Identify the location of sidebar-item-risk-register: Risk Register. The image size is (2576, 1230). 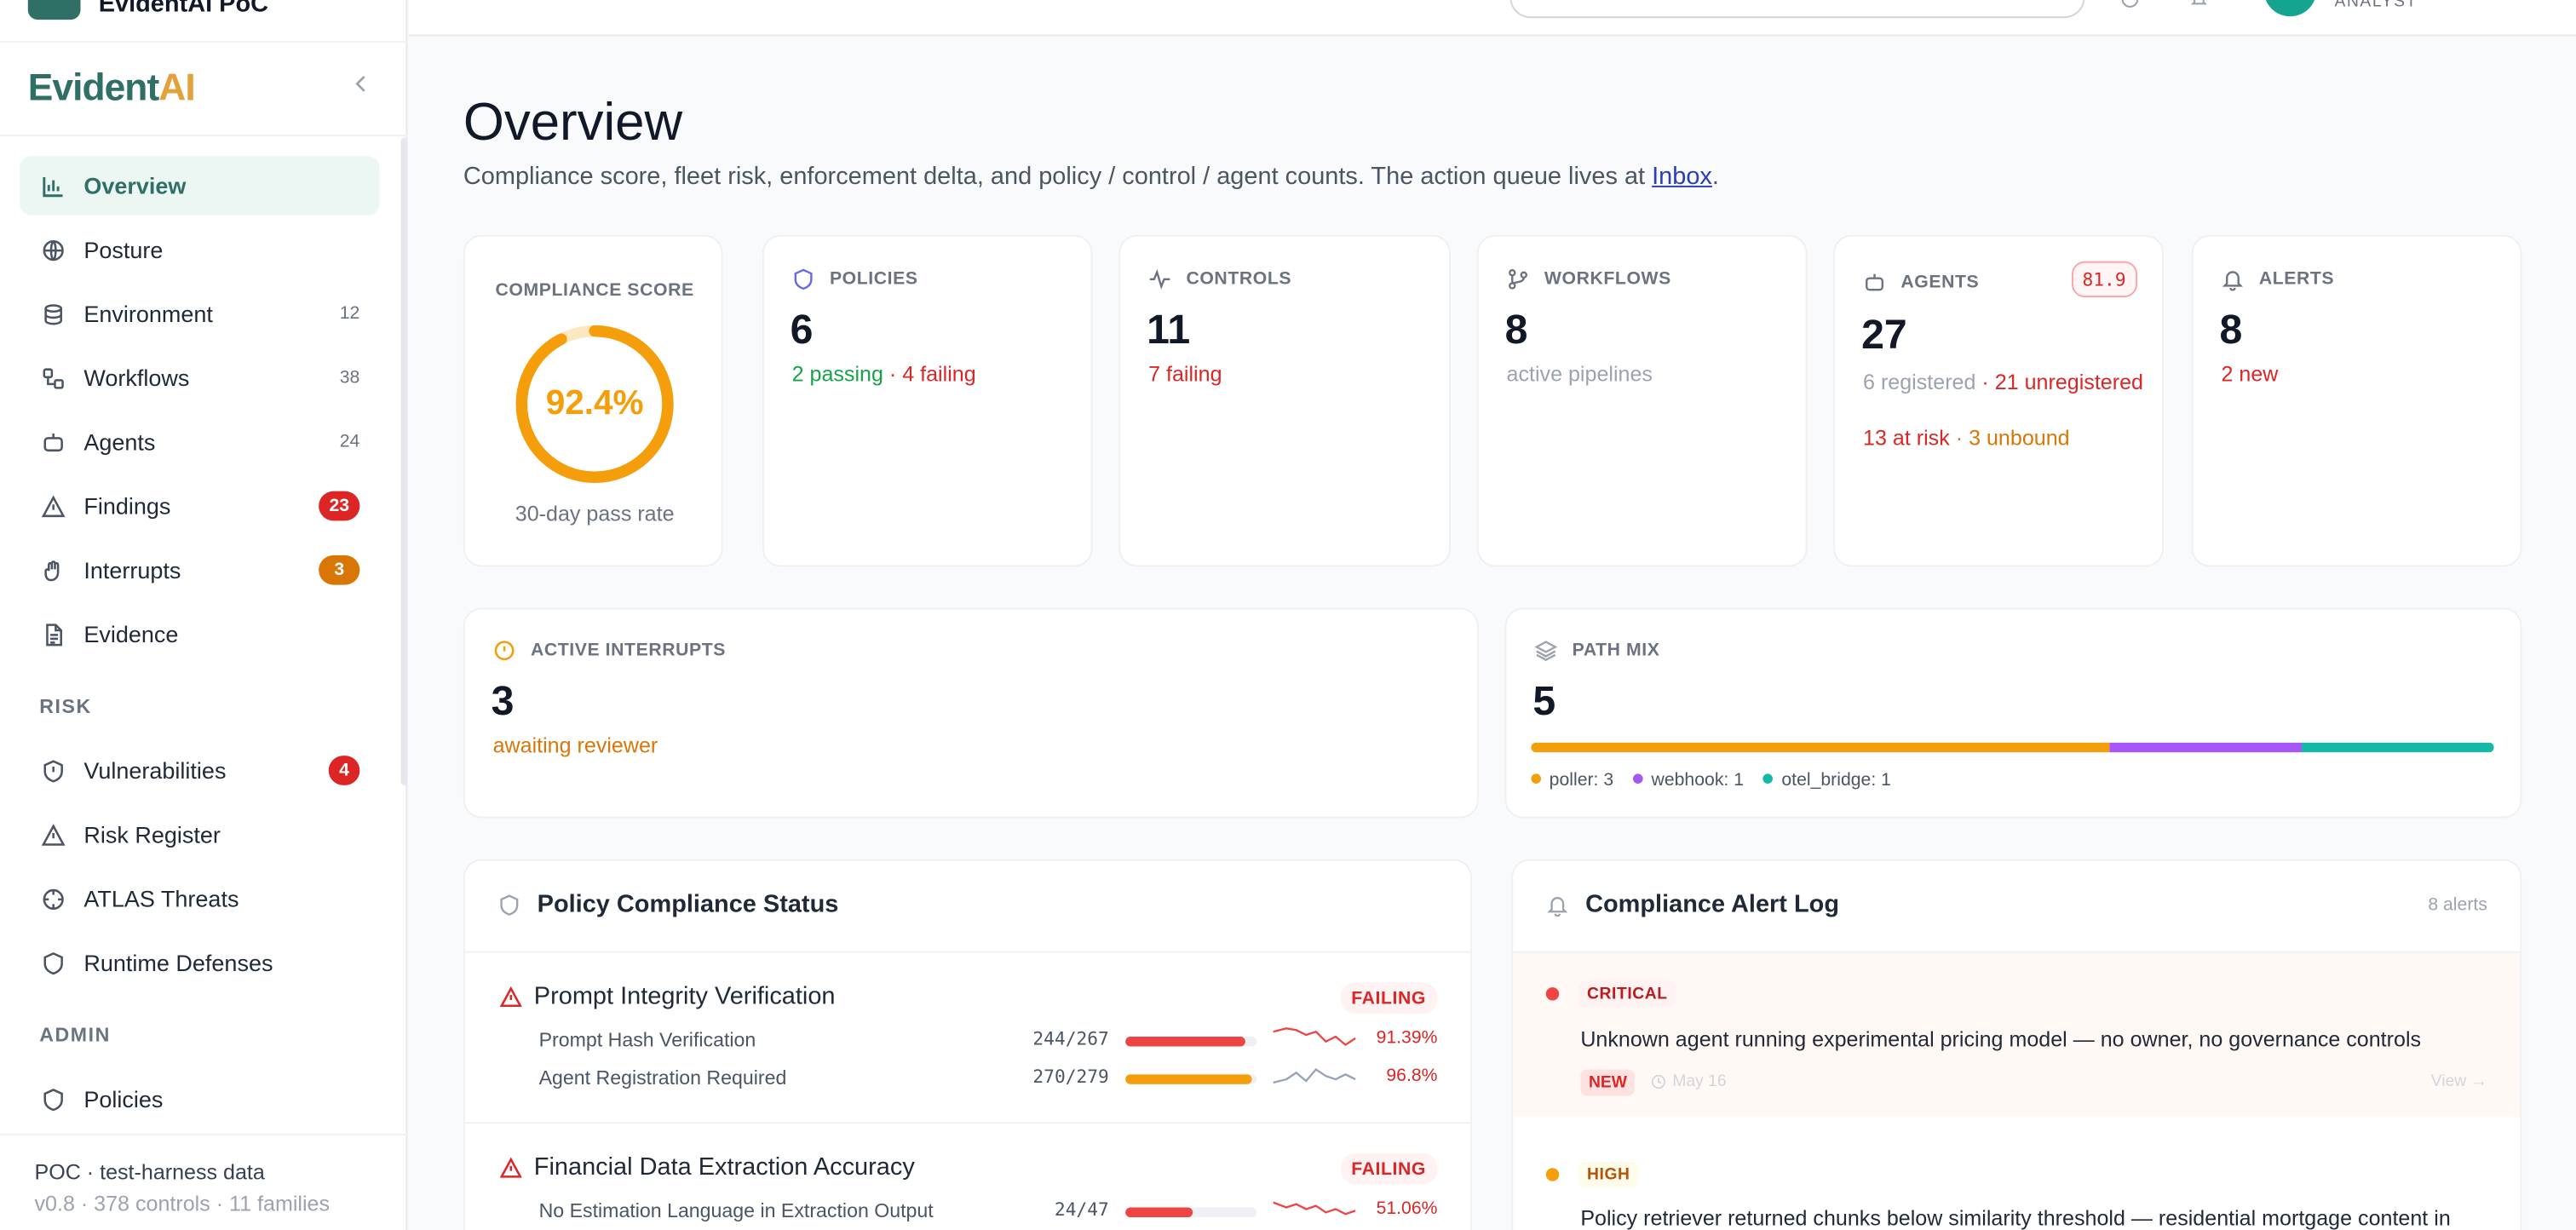
(200, 834).